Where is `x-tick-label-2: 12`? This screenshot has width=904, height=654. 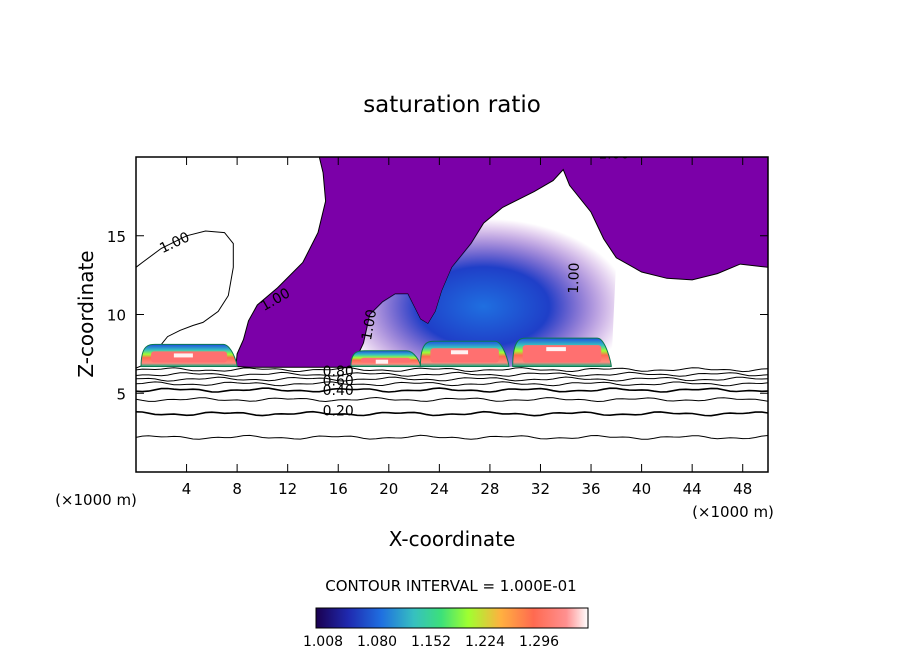 x-tick-label-2: 12 is located at coordinates (287, 489).